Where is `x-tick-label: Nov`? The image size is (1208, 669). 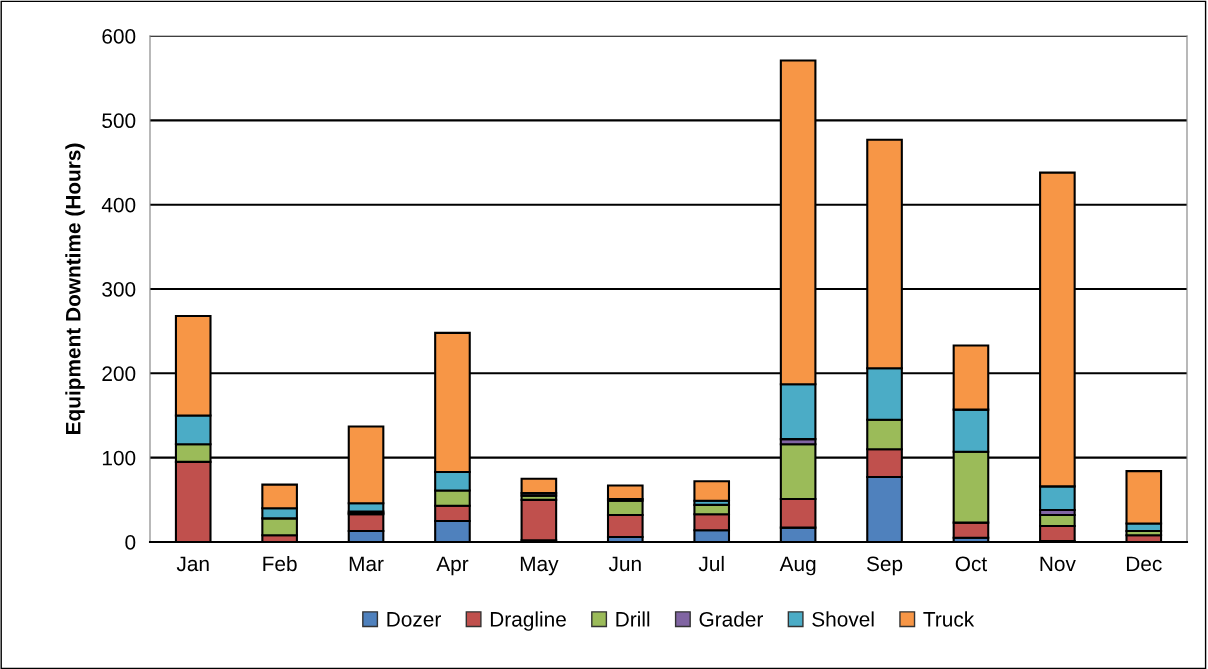
x-tick-label: Nov is located at coordinates (1058, 564).